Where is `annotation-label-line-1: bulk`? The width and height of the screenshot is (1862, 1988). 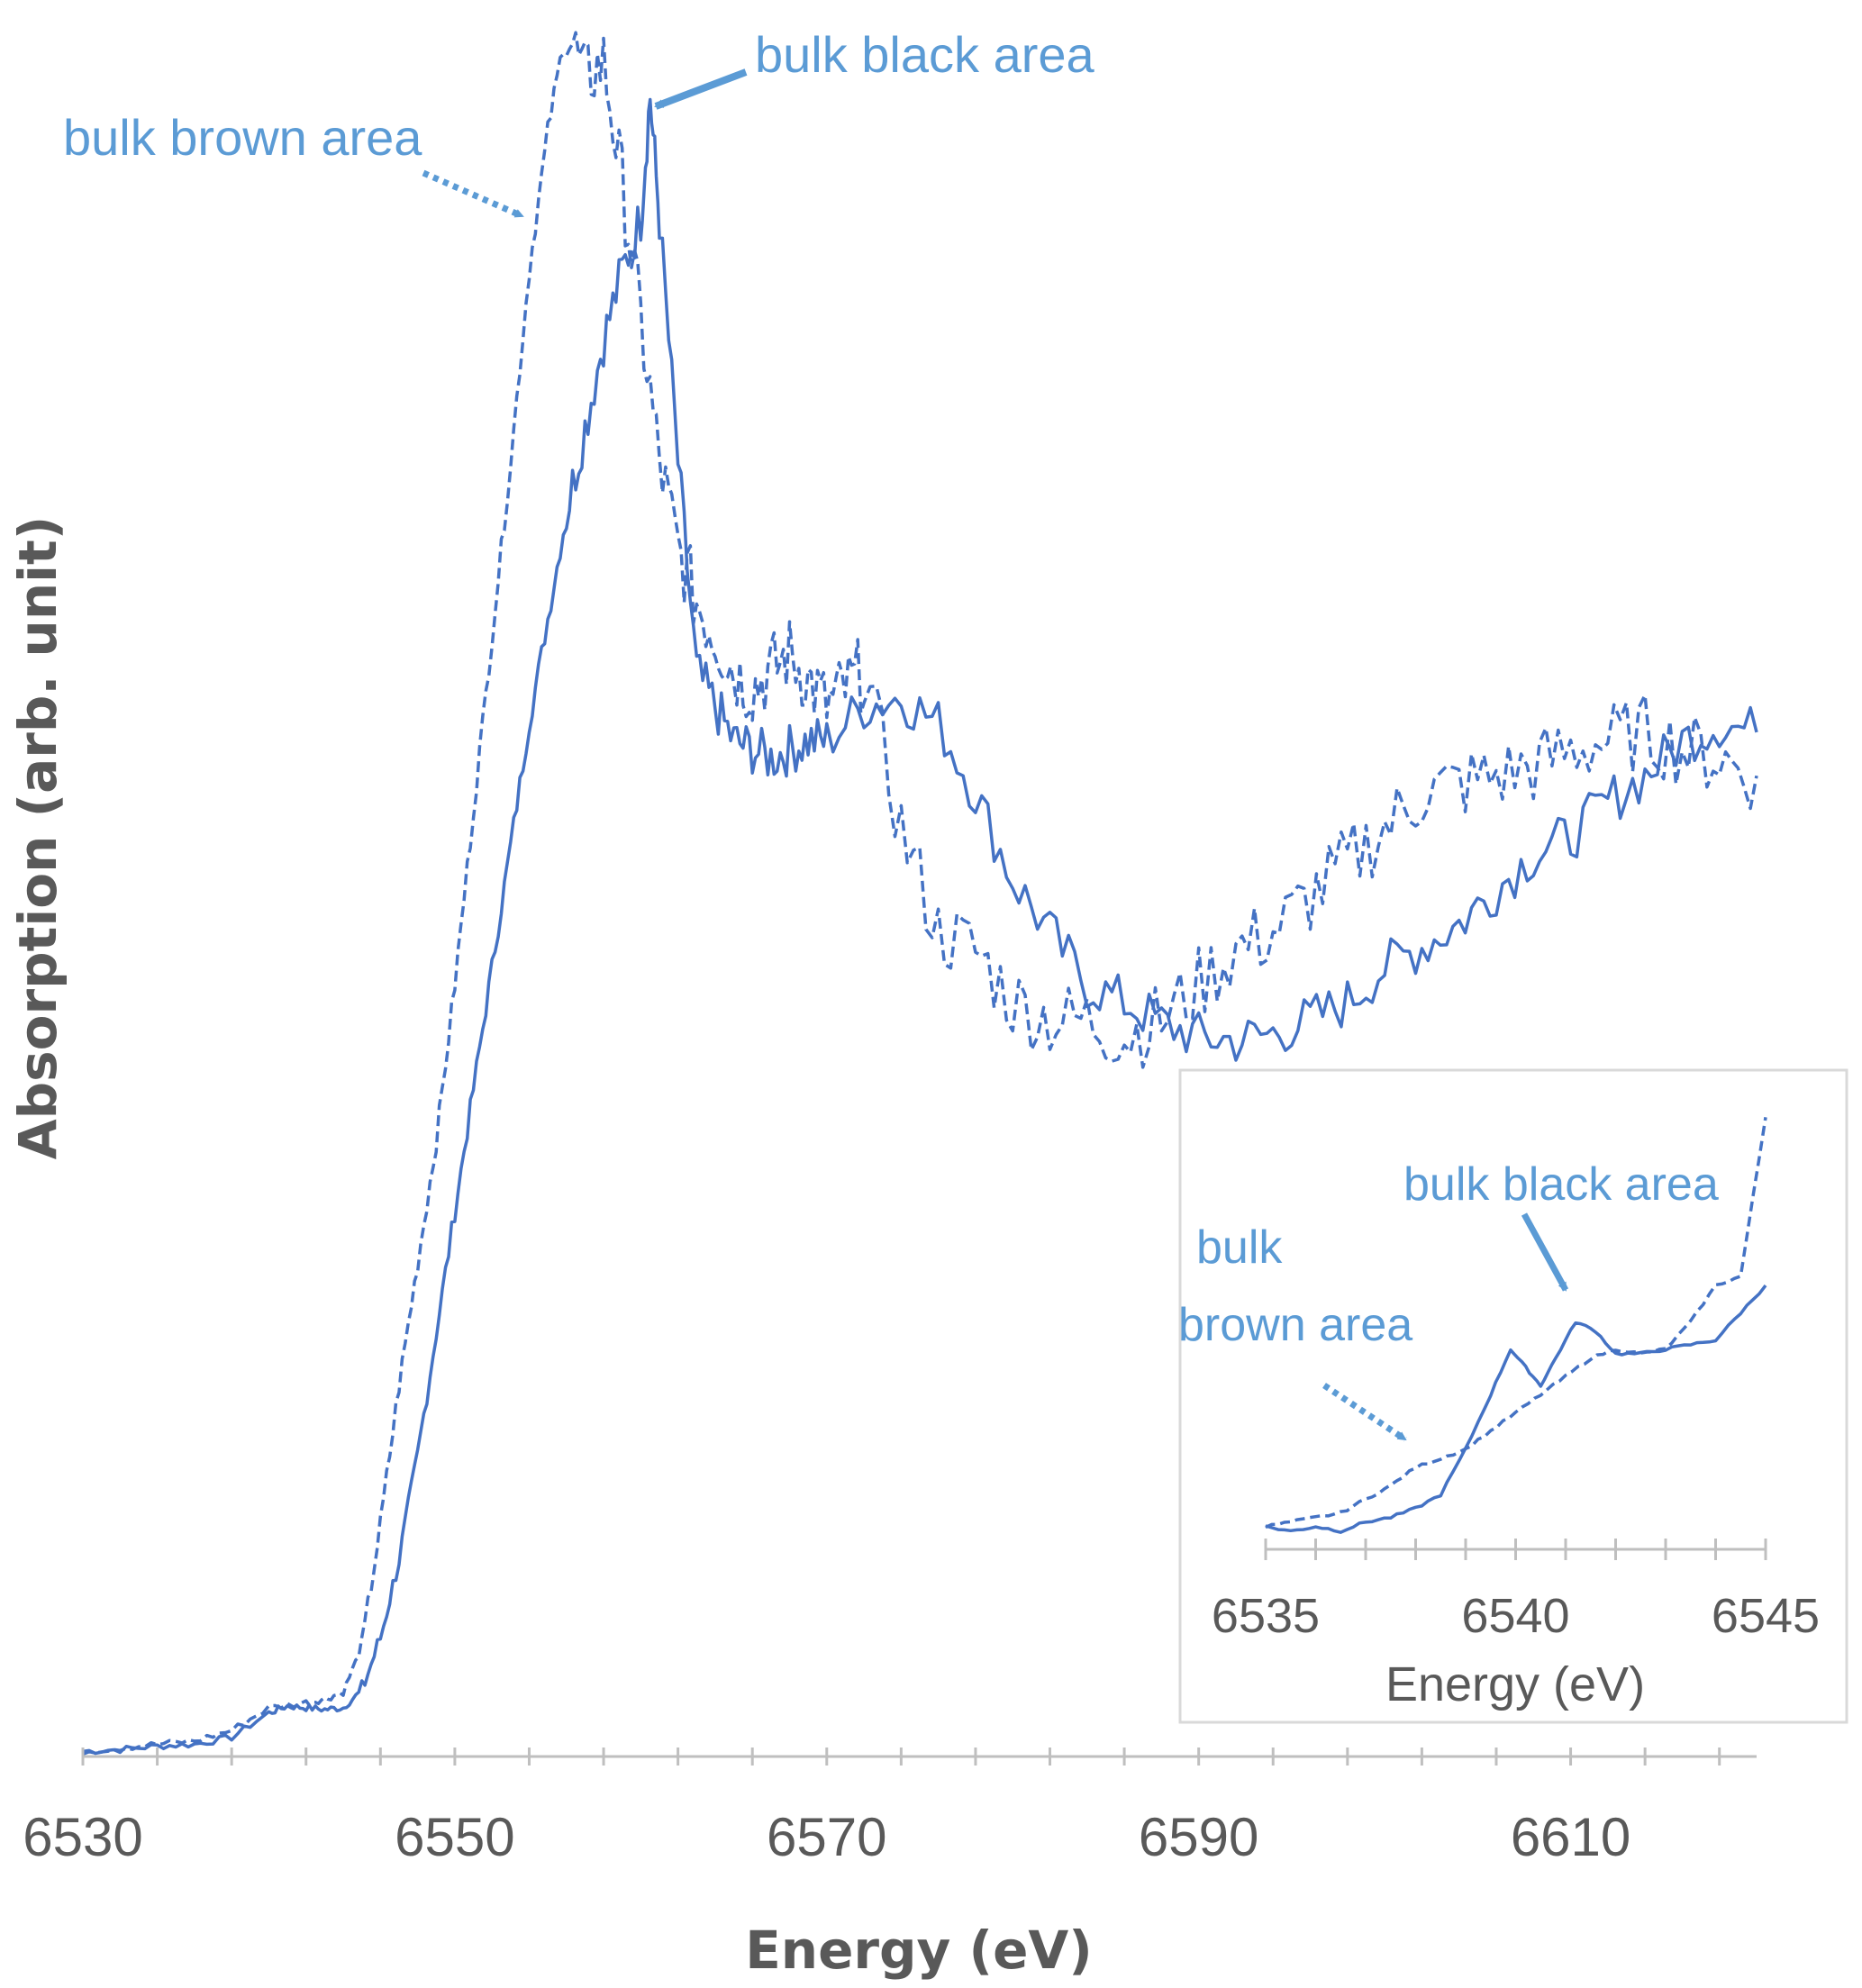
annotation-label-line-1: bulk is located at coordinates (1240, 1248).